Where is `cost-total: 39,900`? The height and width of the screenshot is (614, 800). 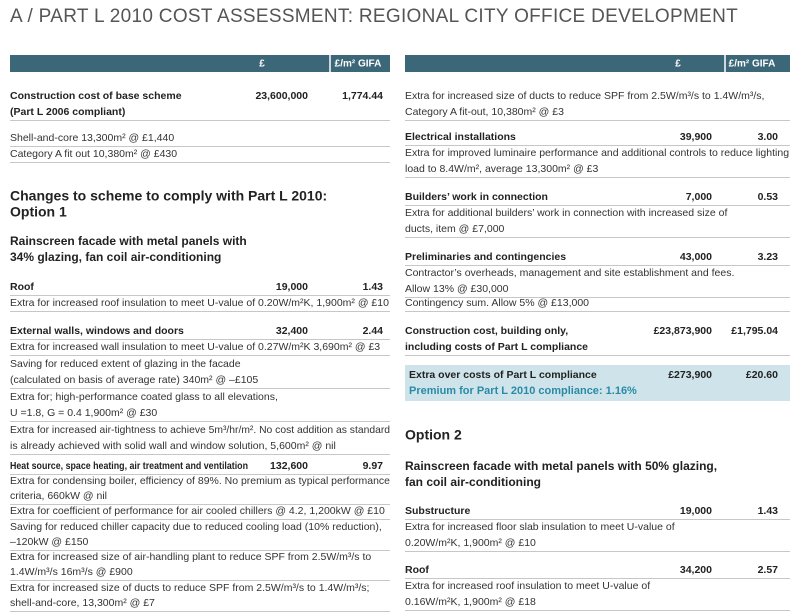
cost-total: 39,900 is located at coordinates (696, 137).